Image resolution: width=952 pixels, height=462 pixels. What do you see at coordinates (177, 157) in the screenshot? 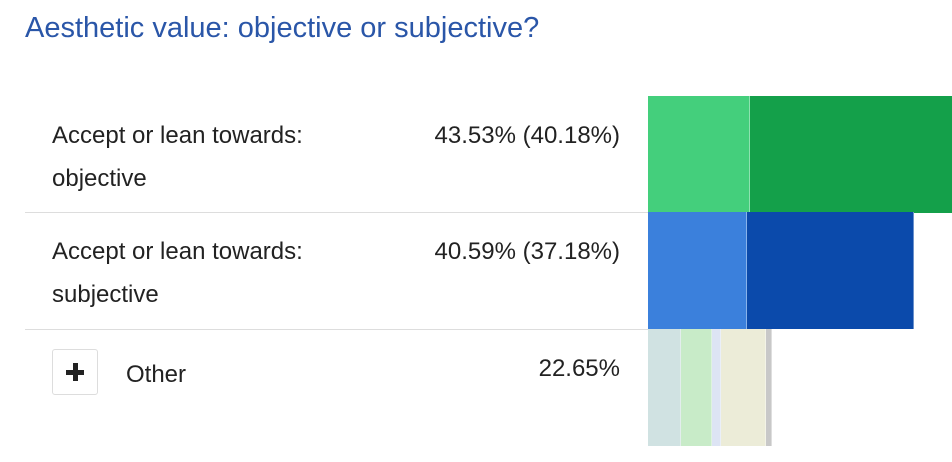
I see `row-label: Accept or lean towards: objective` at bounding box center [177, 157].